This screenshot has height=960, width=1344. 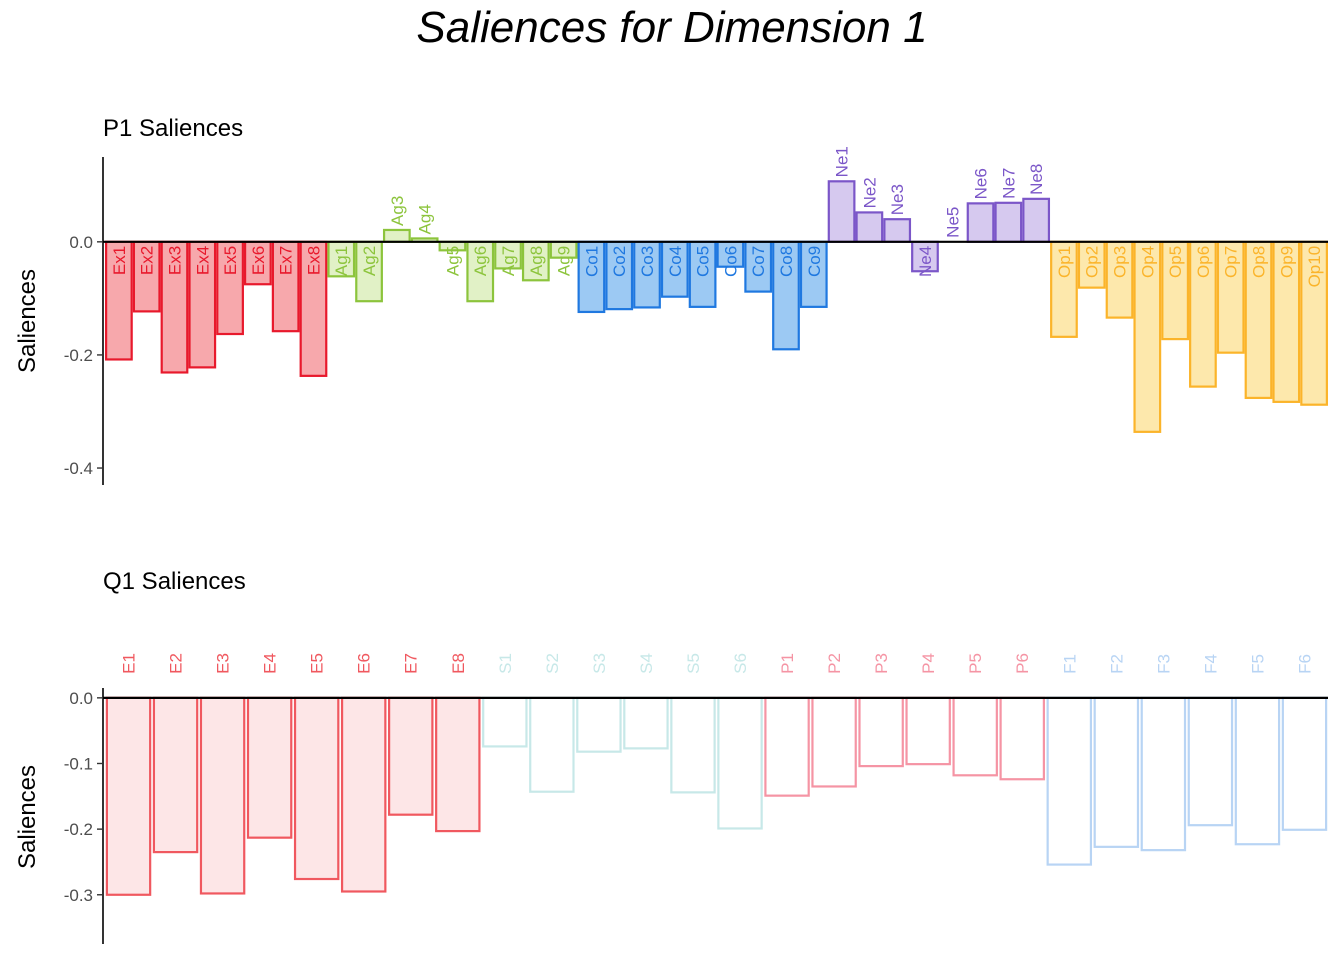 I want to click on p1-bar-ag3, so click(x=396, y=235).